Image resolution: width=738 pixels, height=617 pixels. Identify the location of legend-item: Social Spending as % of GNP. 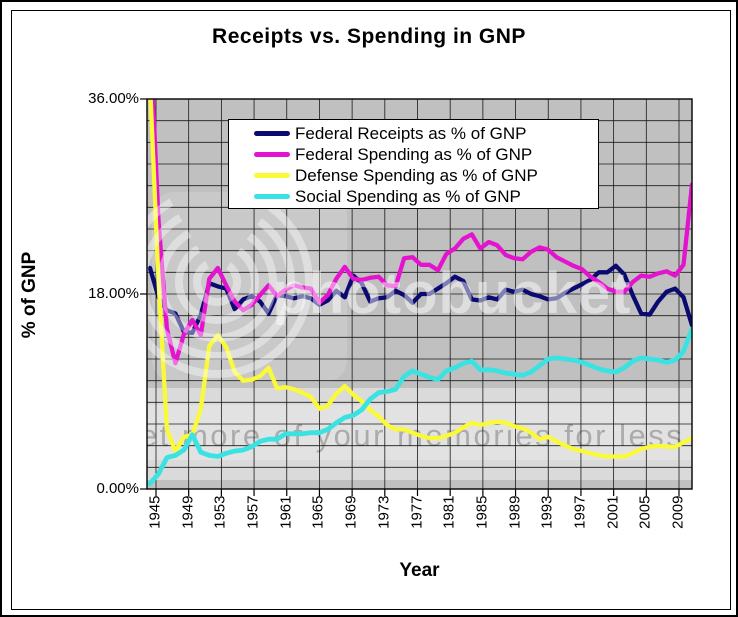
(426, 196).